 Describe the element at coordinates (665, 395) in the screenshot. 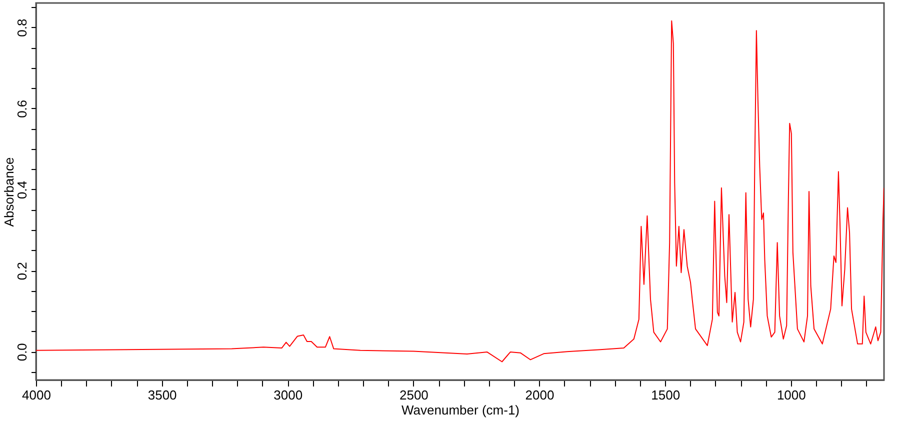

I see `x-tick-label: 1500` at that location.